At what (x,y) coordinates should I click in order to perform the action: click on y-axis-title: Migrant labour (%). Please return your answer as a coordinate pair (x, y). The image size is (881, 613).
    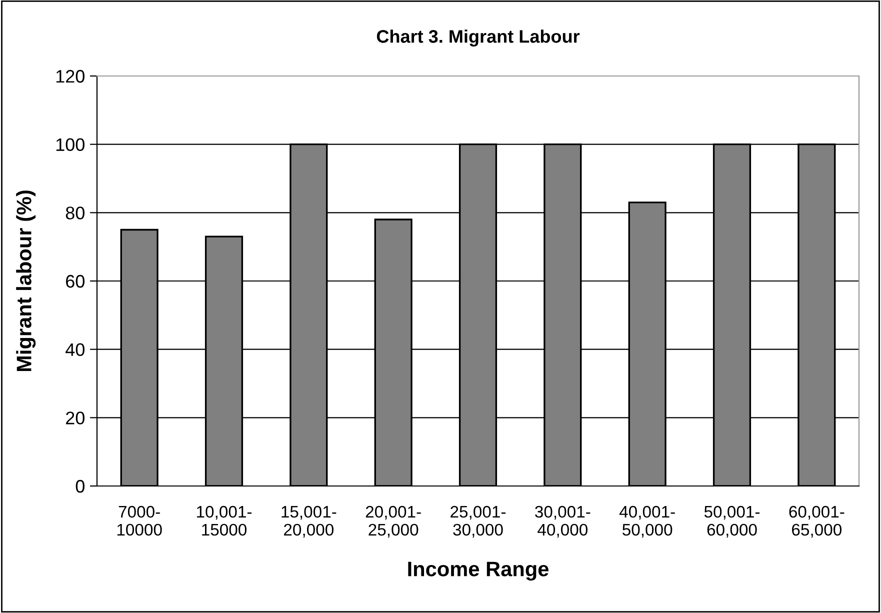
    Looking at the image, I should click on (26, 281).